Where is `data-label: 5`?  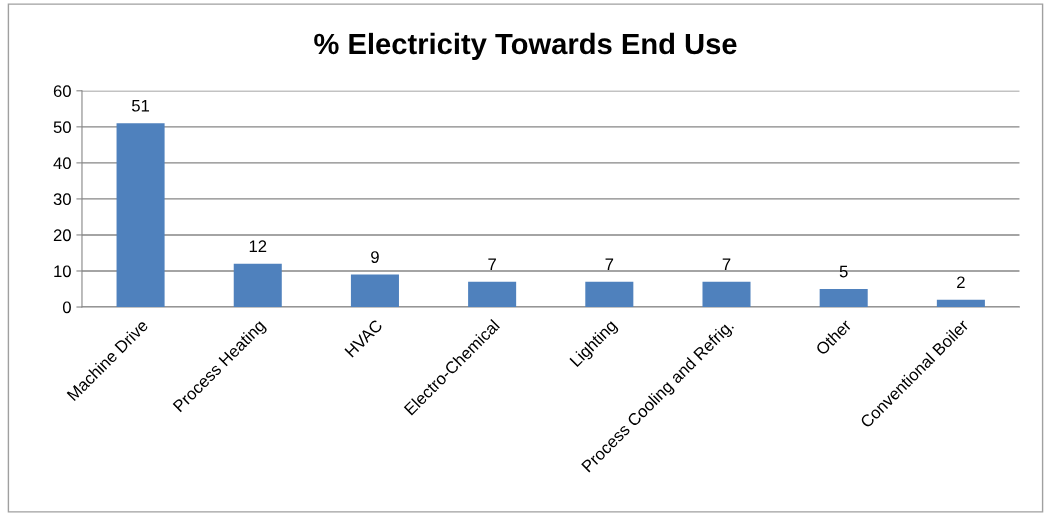 data-label: 5 is located at coordinates (843, 271).